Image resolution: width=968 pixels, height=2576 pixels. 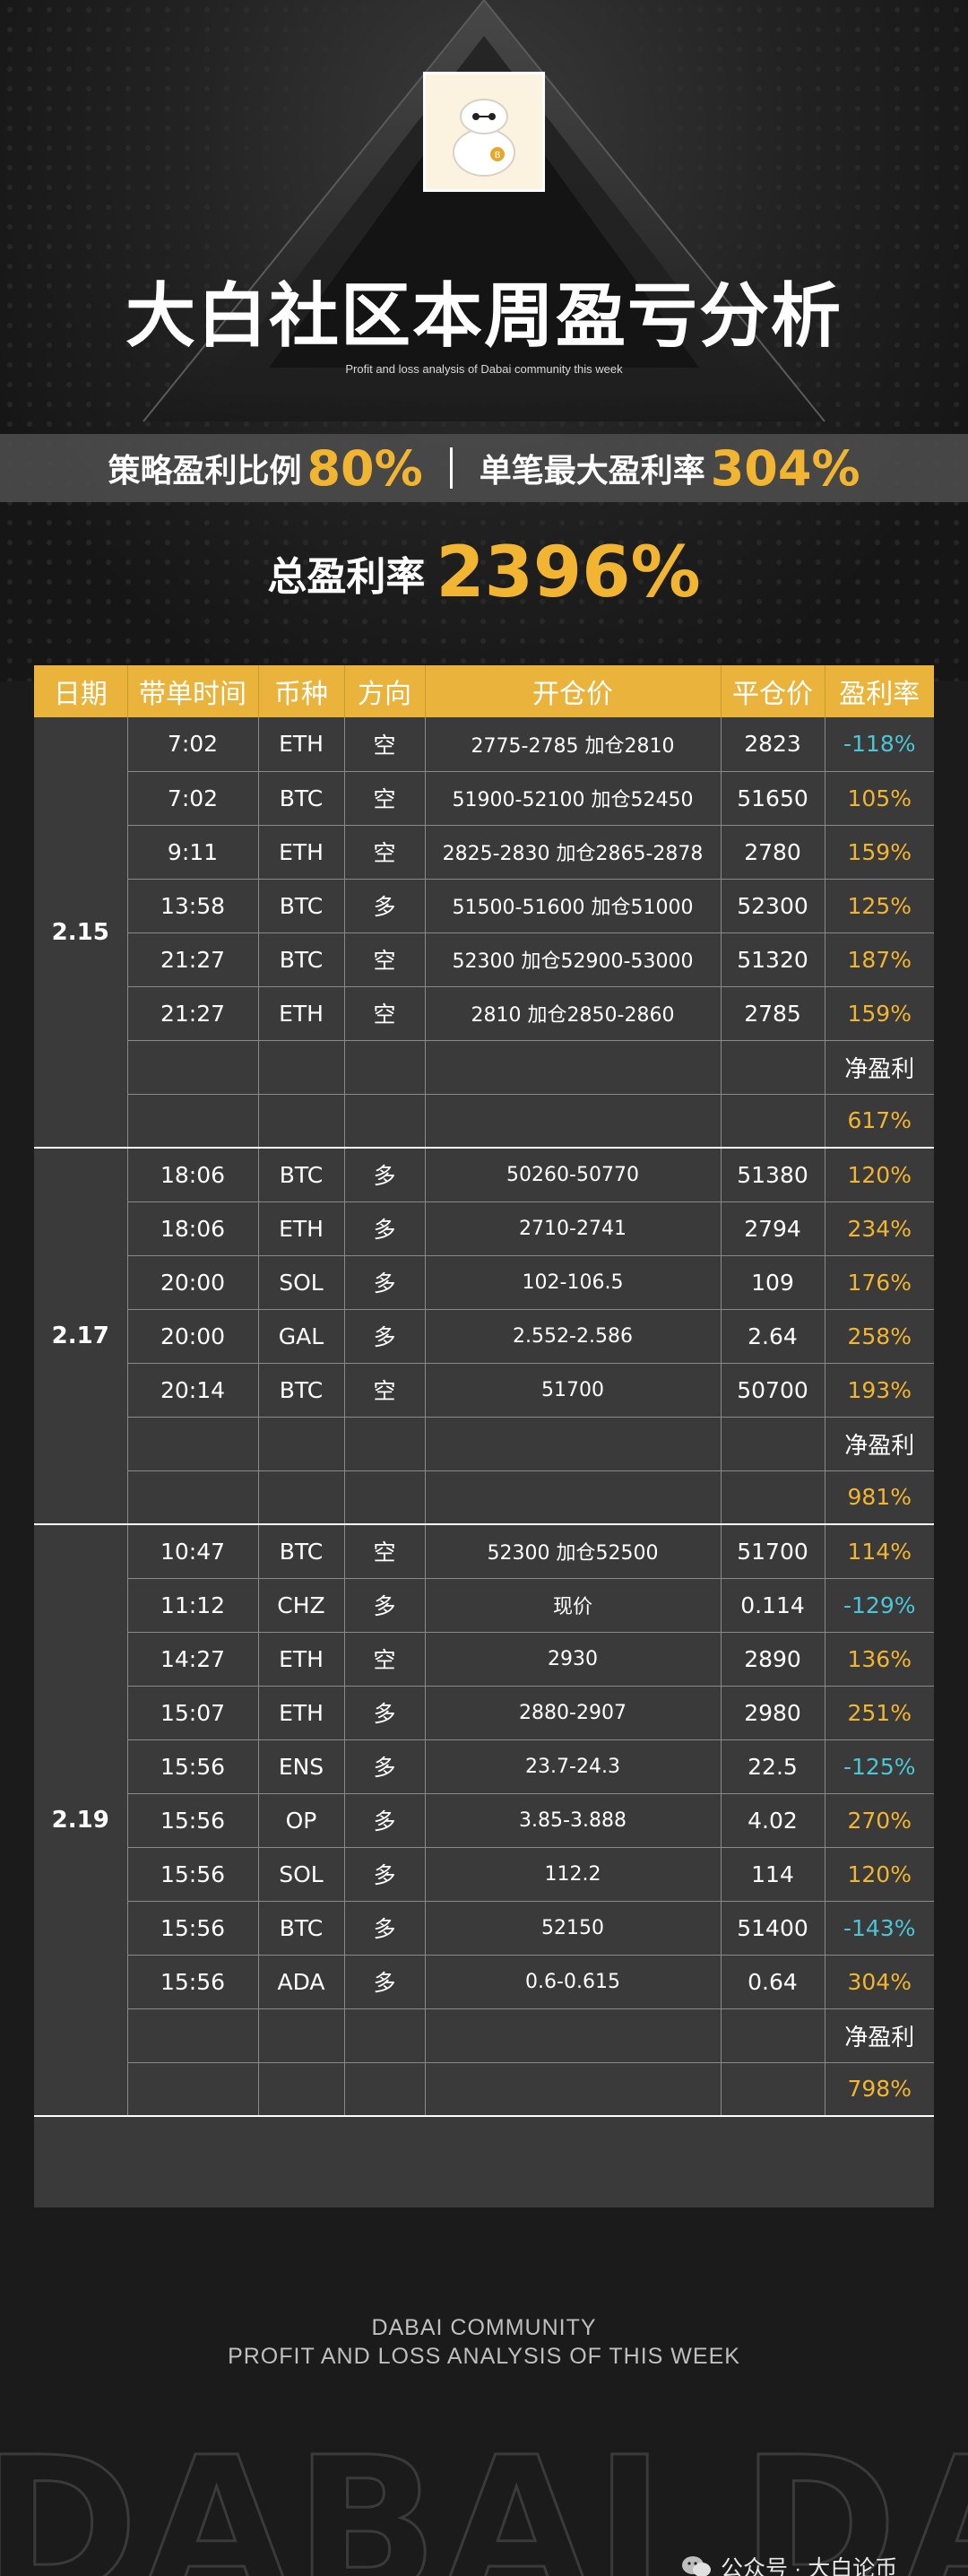 What do you see at coordinates (696, 2566) in the screenshot?
I see `wechat-icon` at bounding box center [696, 2566].